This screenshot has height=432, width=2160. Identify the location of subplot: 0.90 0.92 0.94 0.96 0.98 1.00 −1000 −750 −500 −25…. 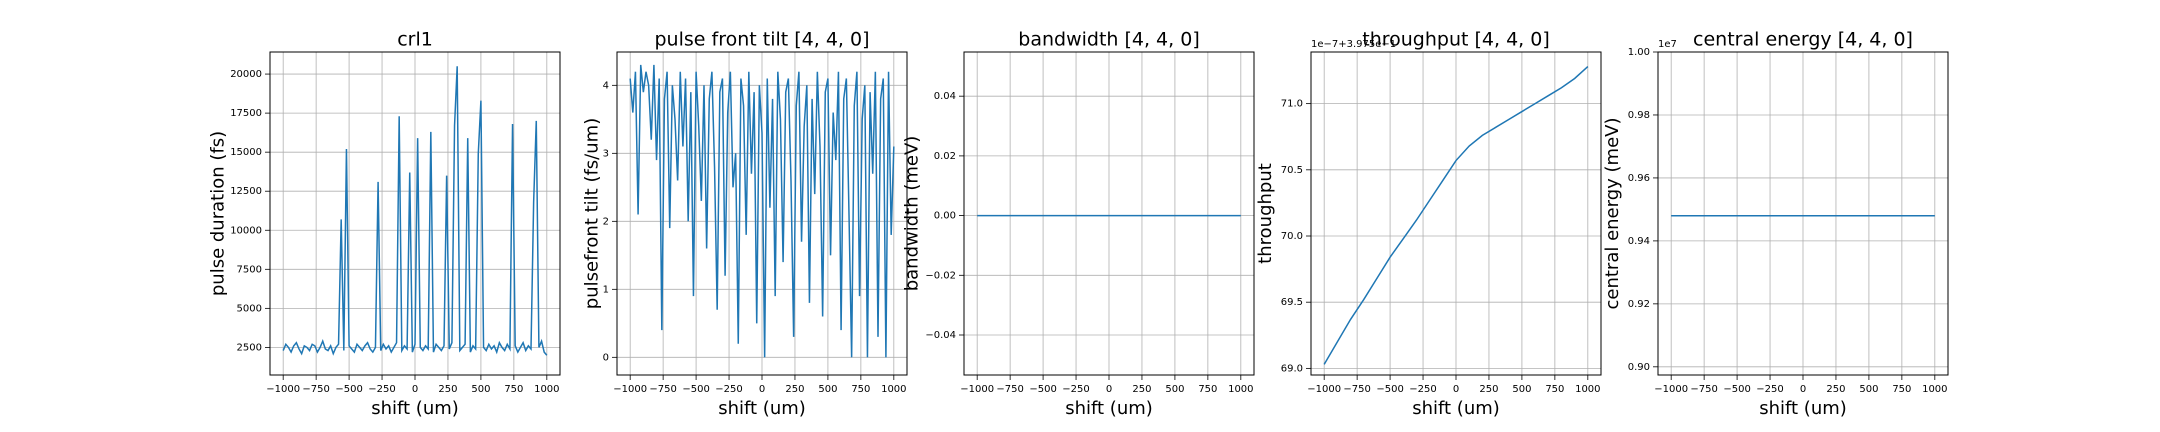
(1775, 224).